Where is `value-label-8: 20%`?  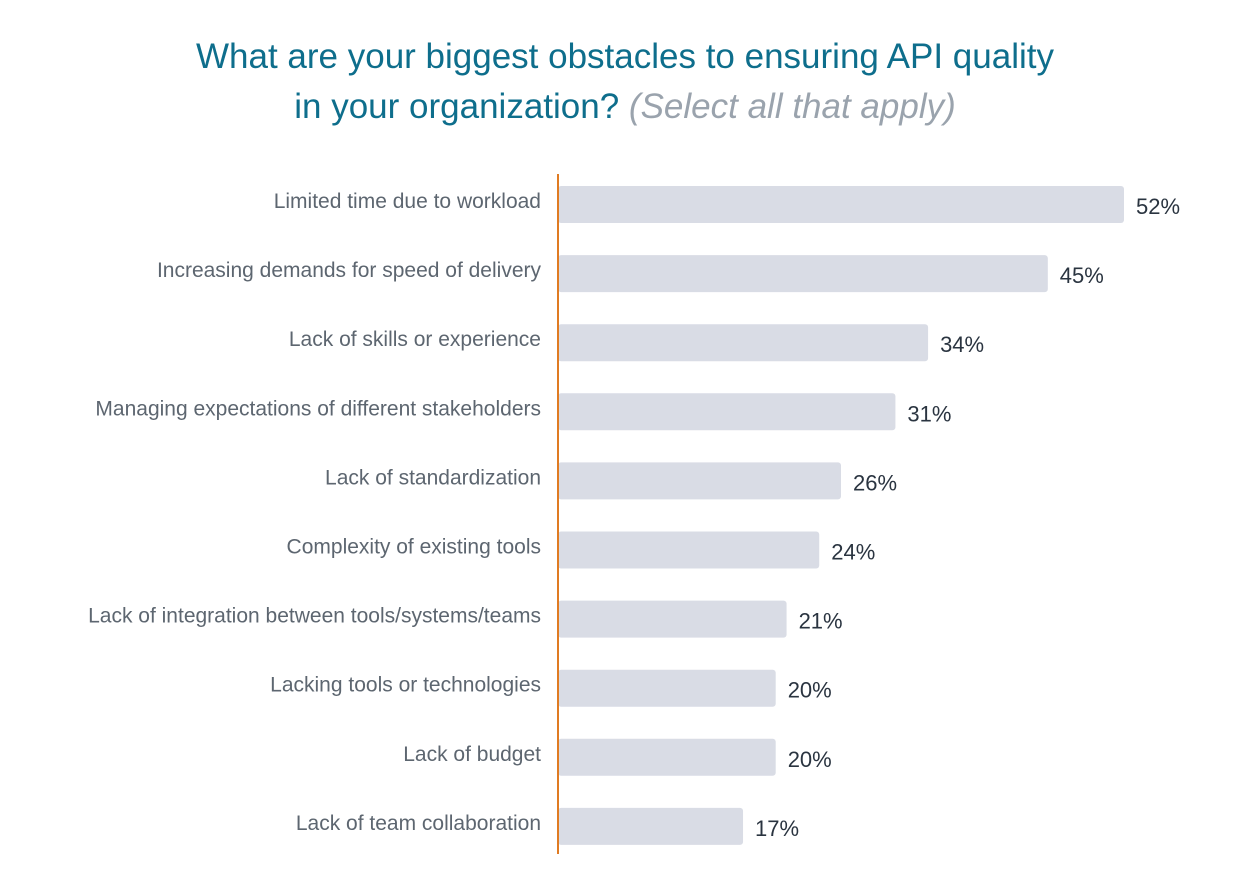
value-label-8: 20% is located at coordinates (810, 690).